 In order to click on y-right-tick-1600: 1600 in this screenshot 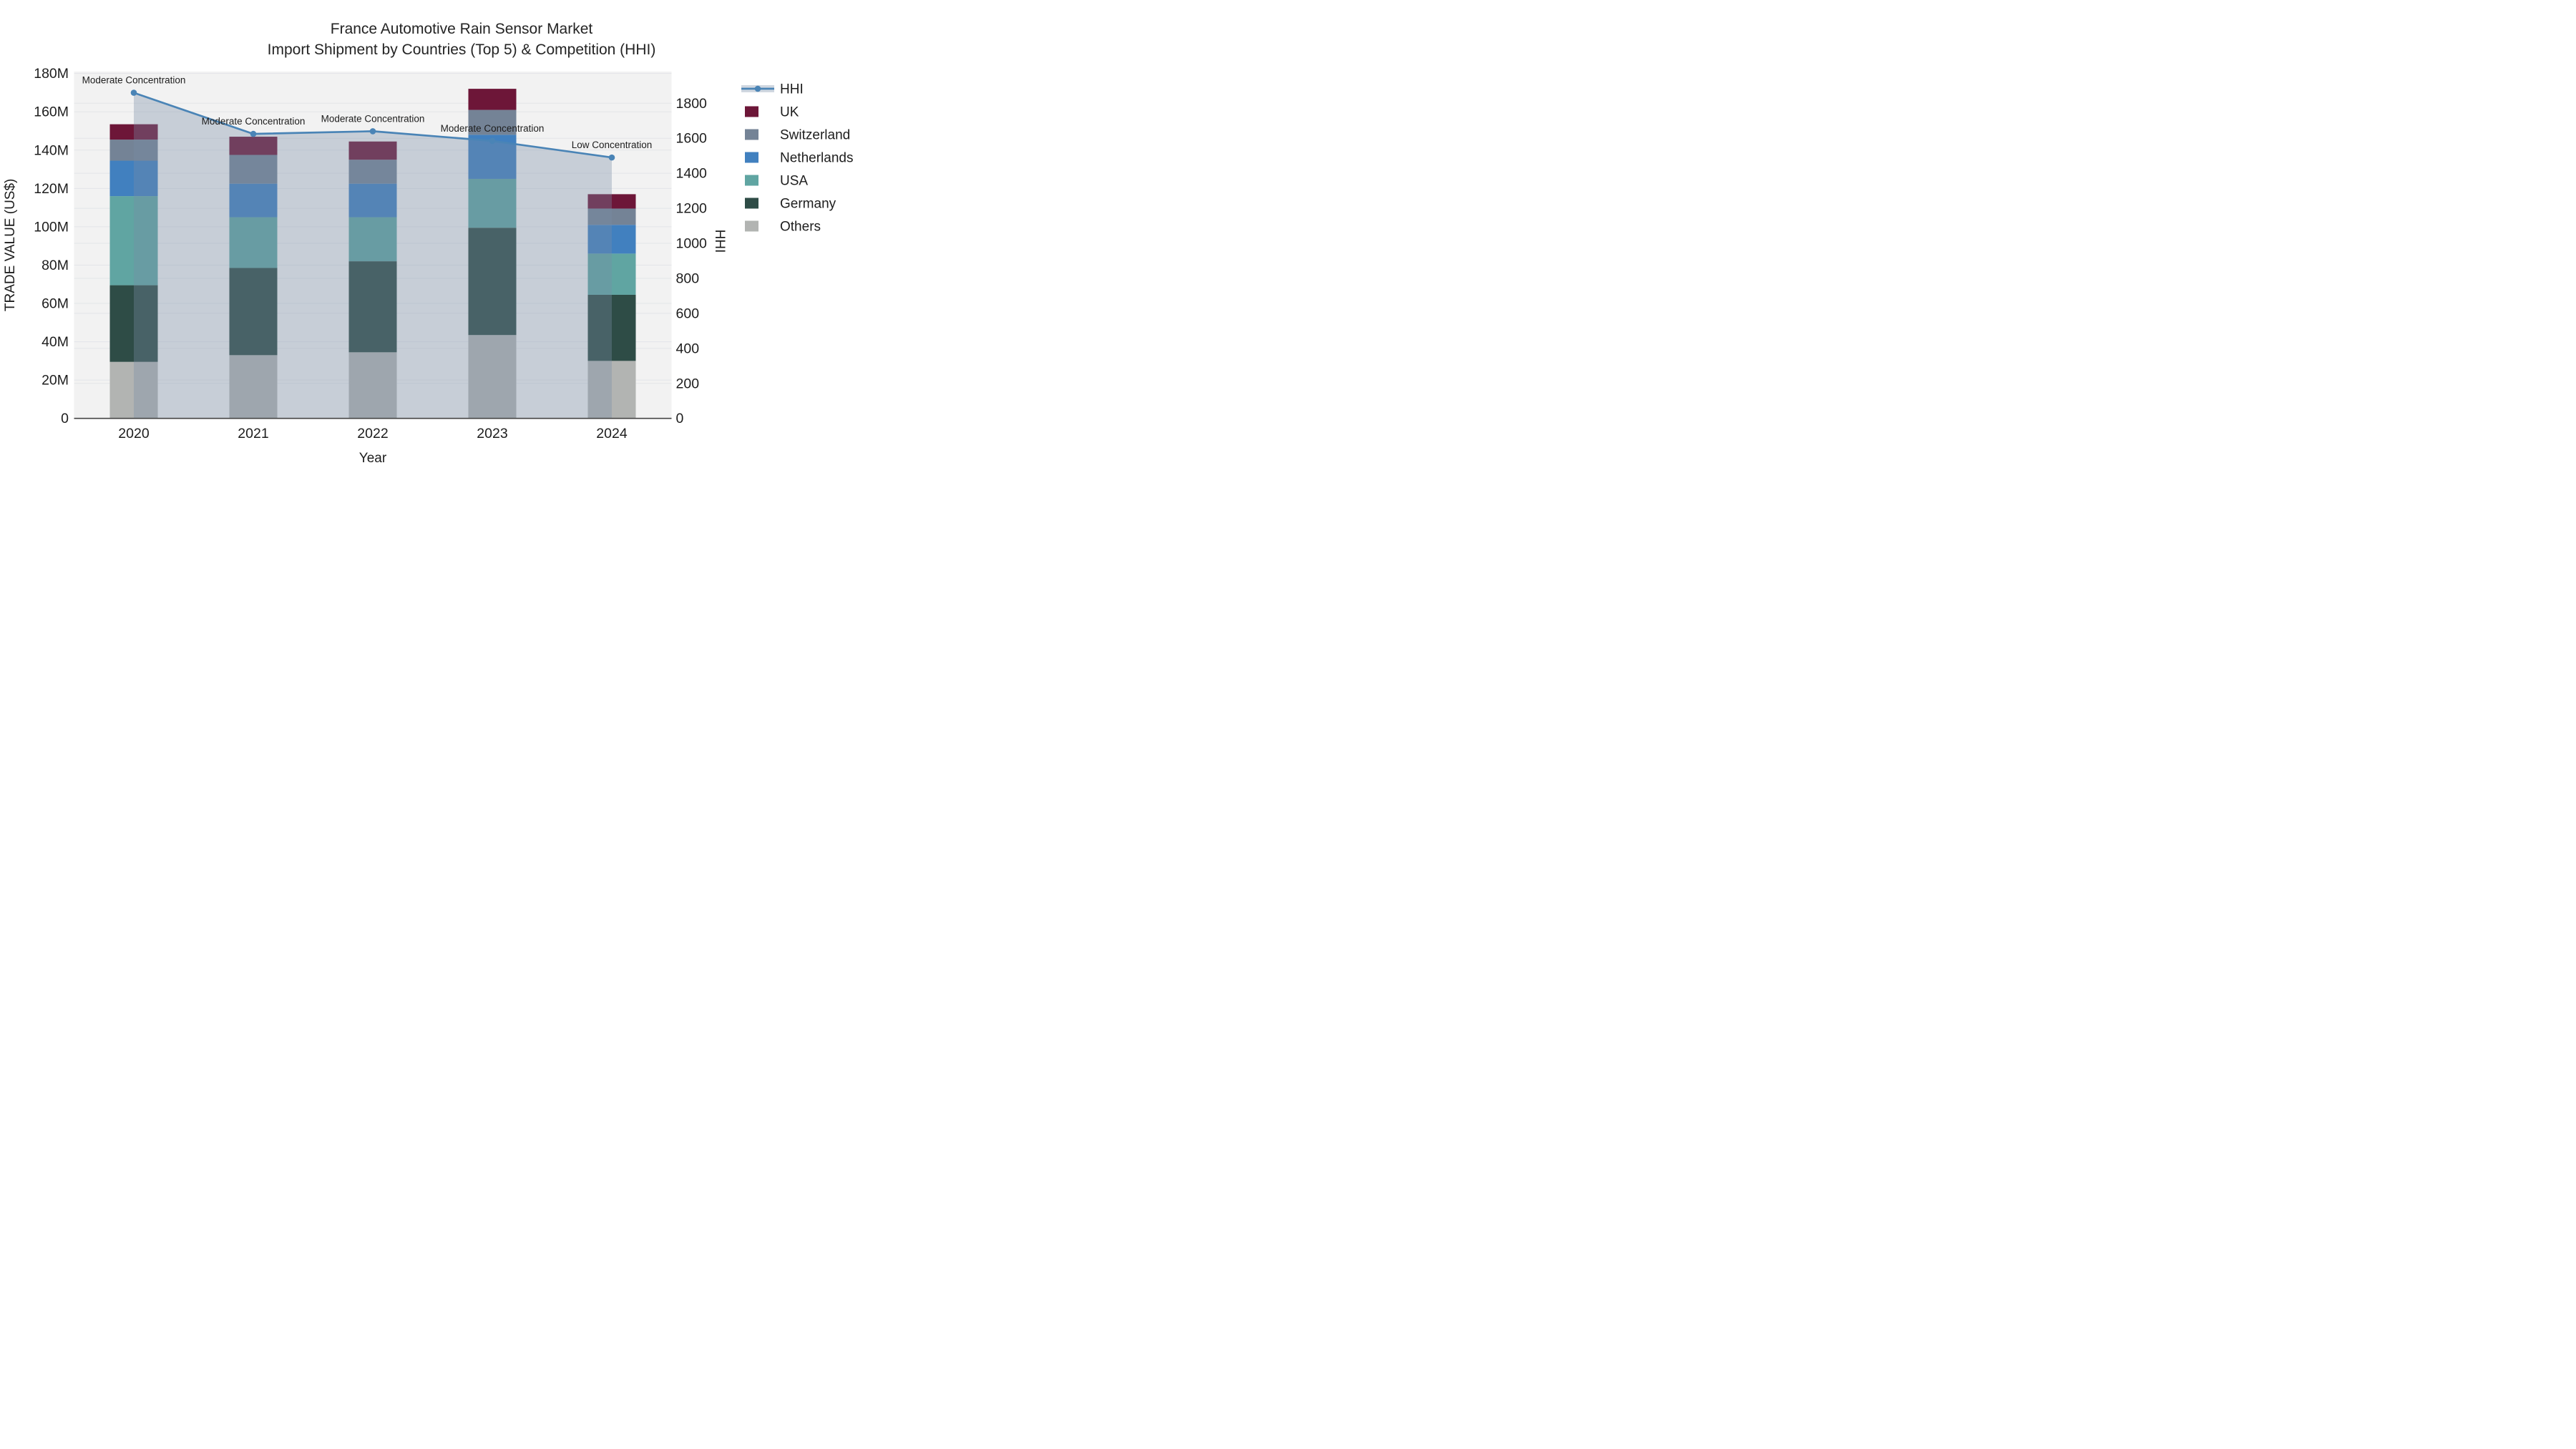, I will do `click(692, 139)`.